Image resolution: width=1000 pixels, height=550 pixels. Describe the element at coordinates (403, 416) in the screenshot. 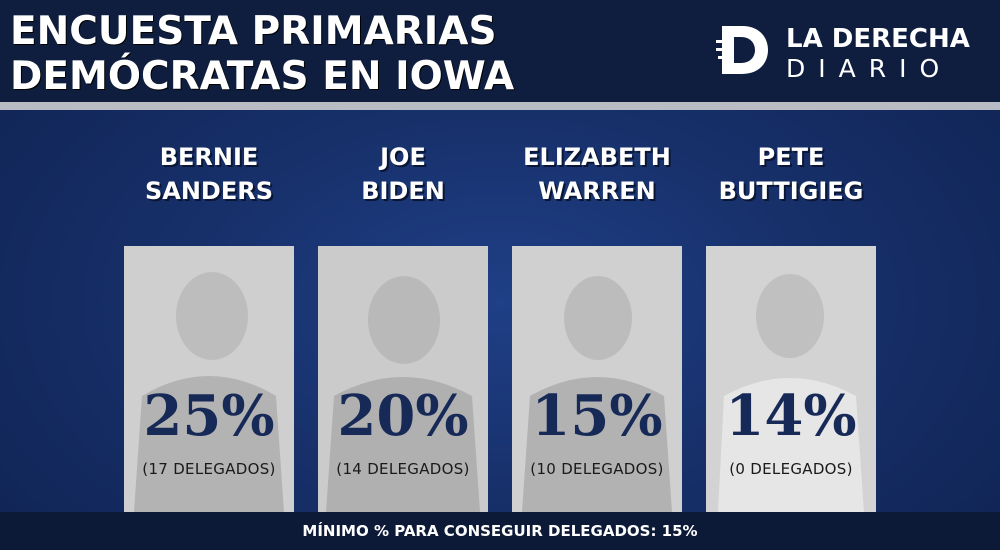

I see `poll-percentage: 20%` at that location.